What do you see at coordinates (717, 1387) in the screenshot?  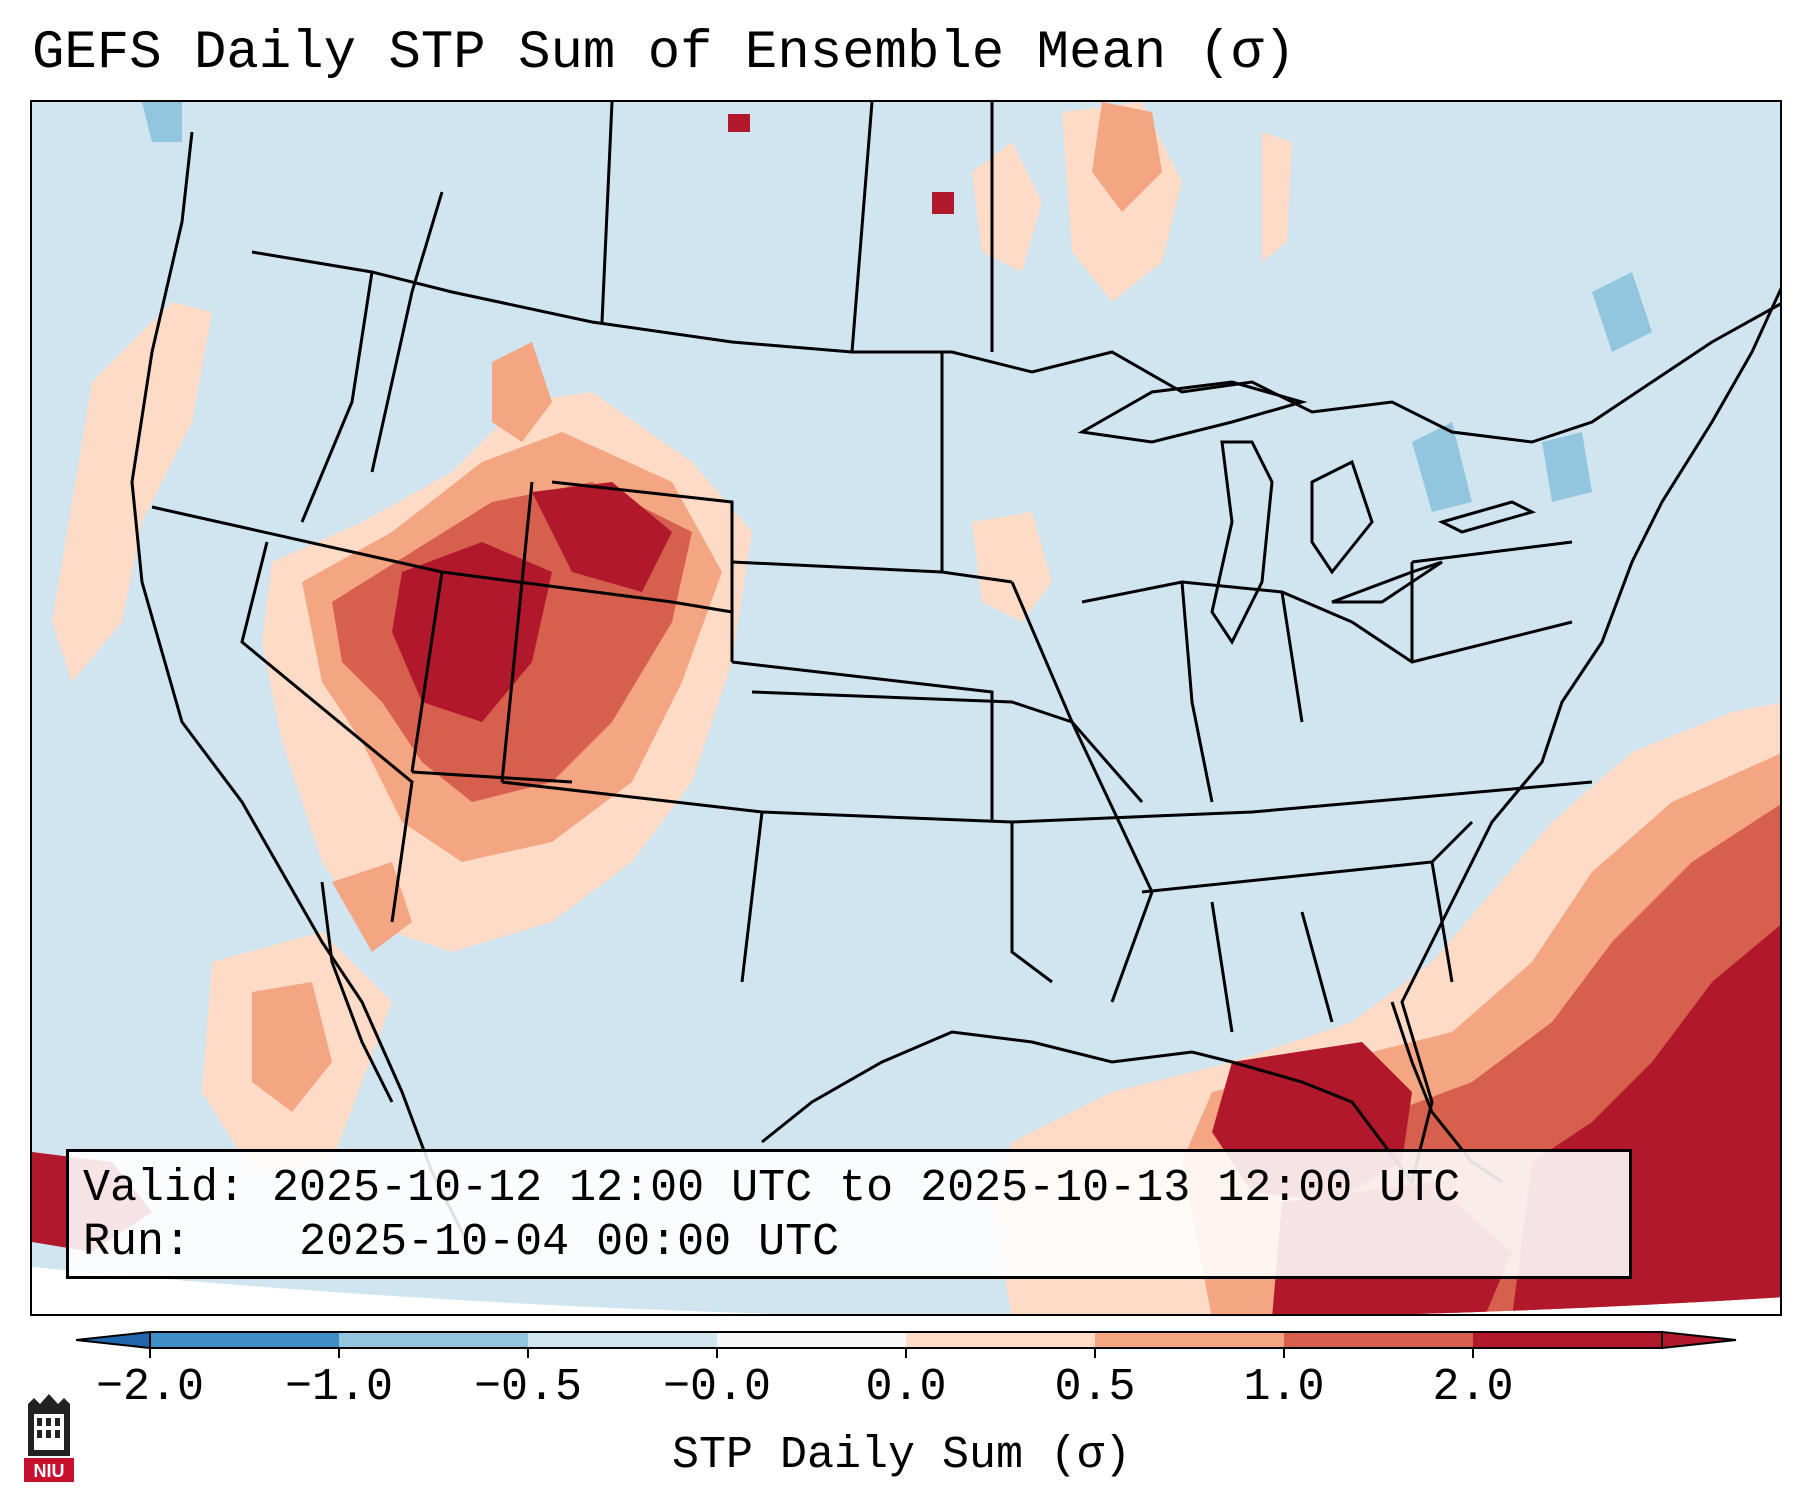 I see `colorbar-tick-label: −0.0` at bounding box center [717, 1387].